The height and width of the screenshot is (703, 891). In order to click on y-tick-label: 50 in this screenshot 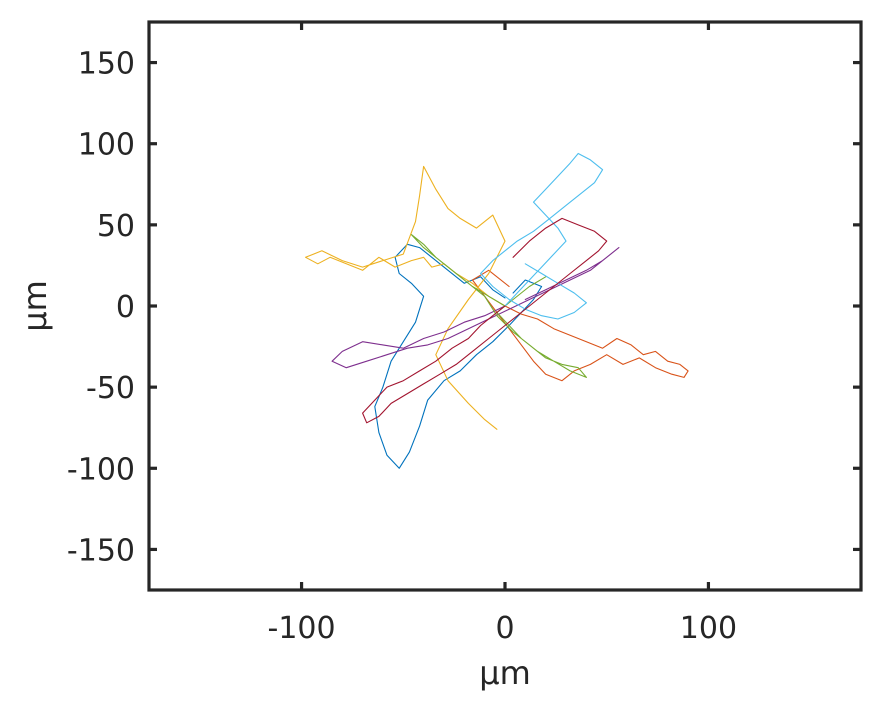, I will do `click(116, 226)`.